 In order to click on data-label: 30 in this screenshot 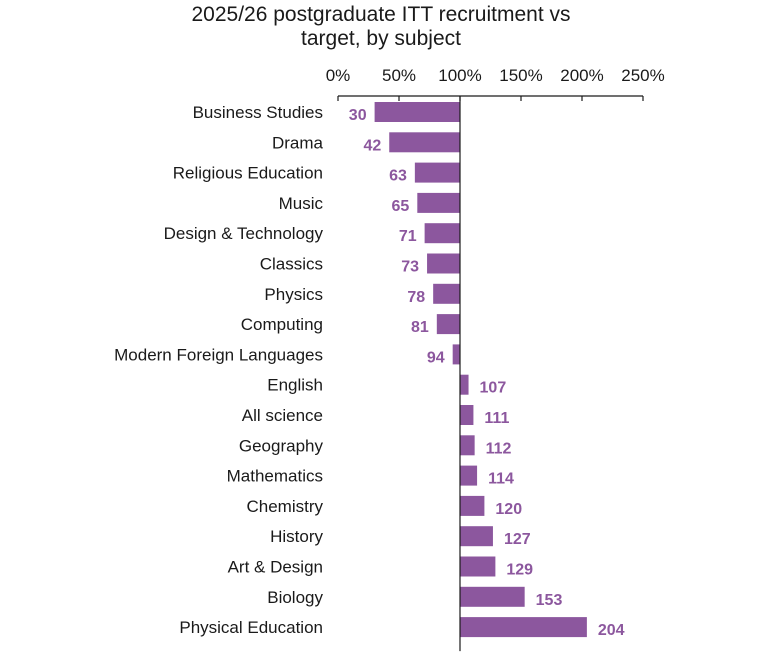, I will do `click(358, 115)`.